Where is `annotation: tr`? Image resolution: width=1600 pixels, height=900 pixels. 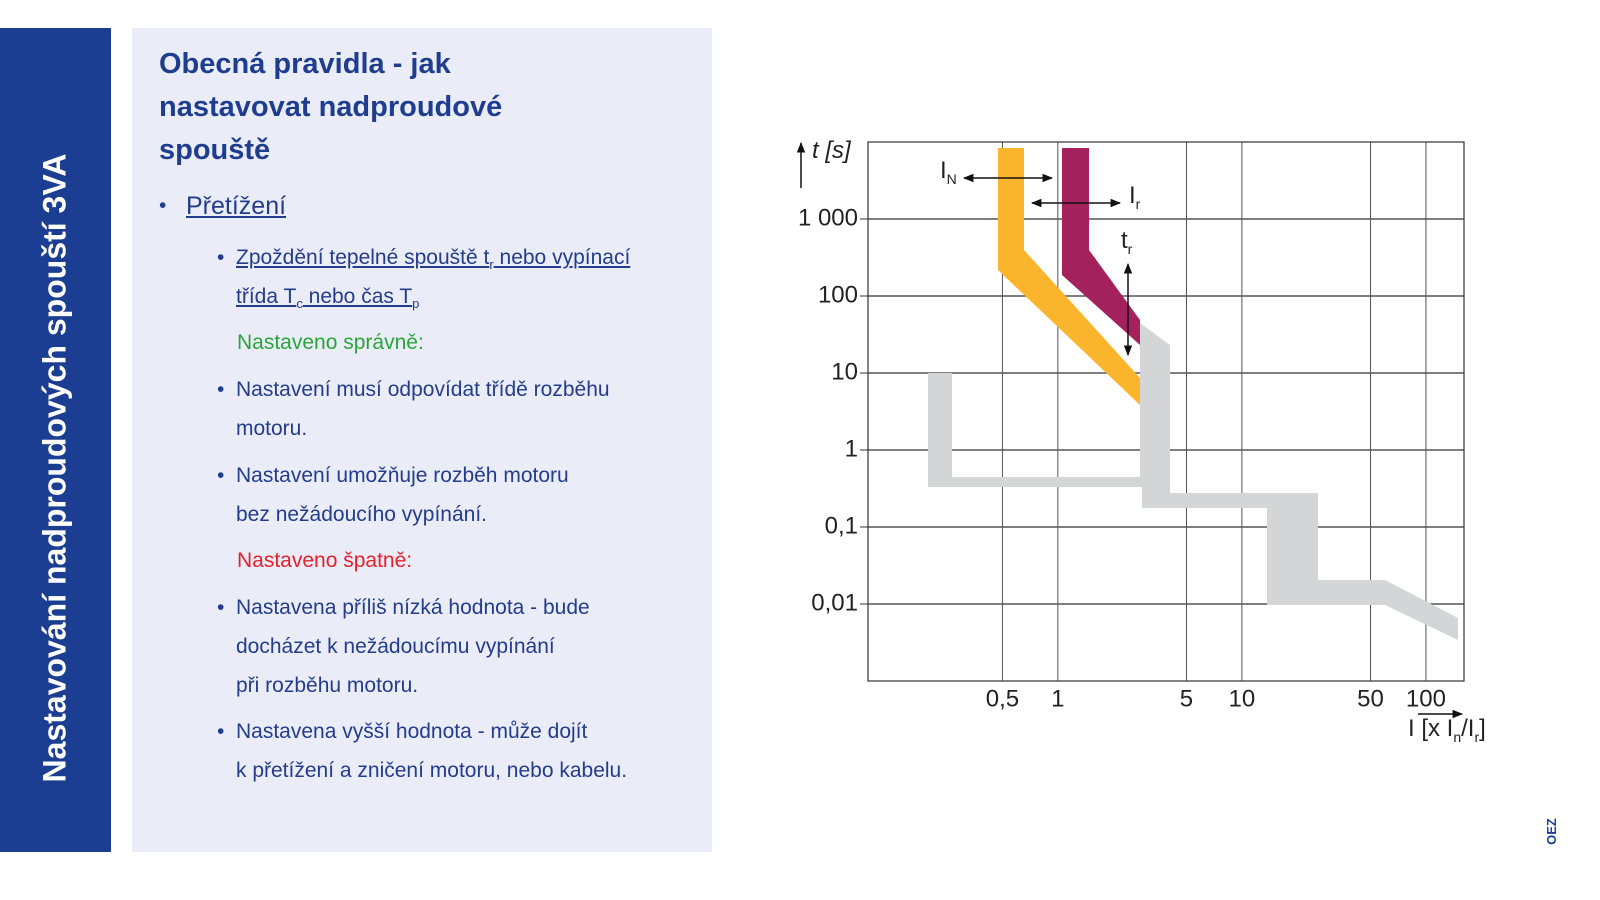
annotation: tr is located at coordinates (1127, 241).